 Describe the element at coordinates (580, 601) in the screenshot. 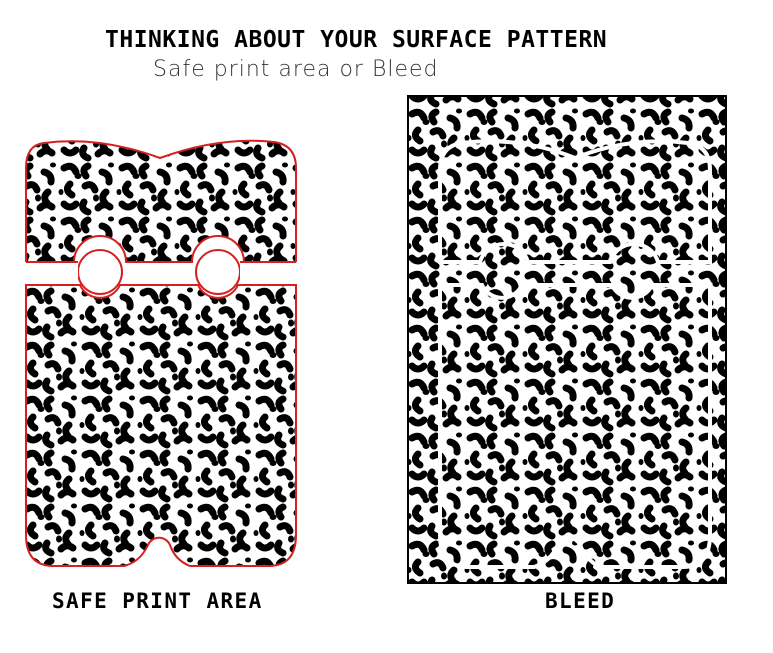

I see `bleed-caption: BLEED` at that location.